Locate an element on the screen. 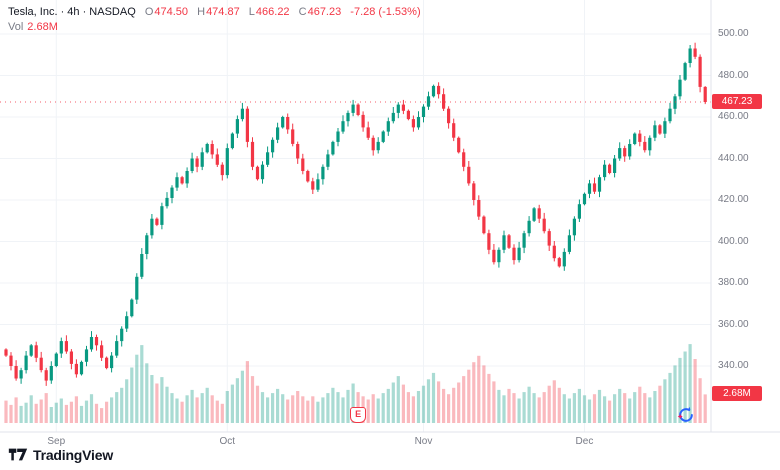 This screenshot has height=470, width=780. time-tick-label-nov: Nov is located at coordinates (423, 441).